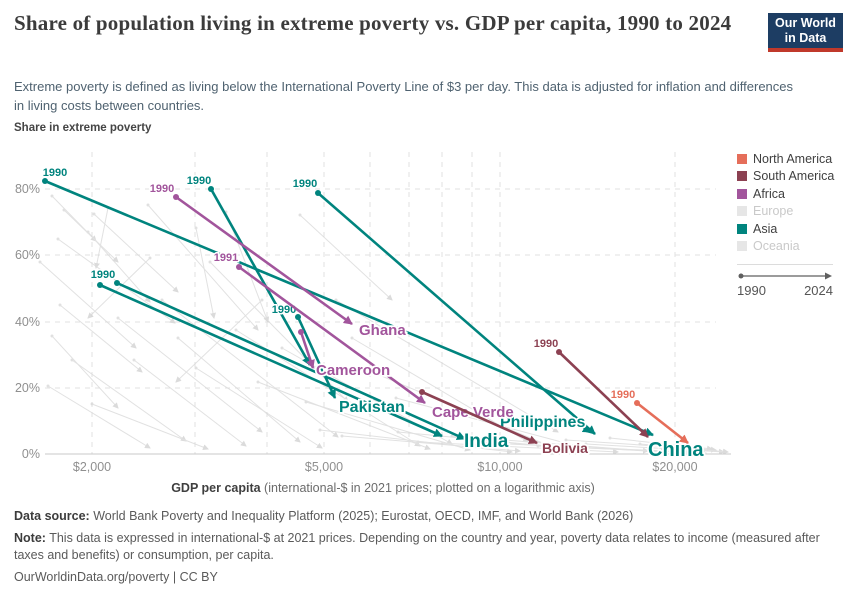  Describe the element at coordinates (785, 290) in the screenshot. I see `time-axis-labels: 1990 2024` at that location.